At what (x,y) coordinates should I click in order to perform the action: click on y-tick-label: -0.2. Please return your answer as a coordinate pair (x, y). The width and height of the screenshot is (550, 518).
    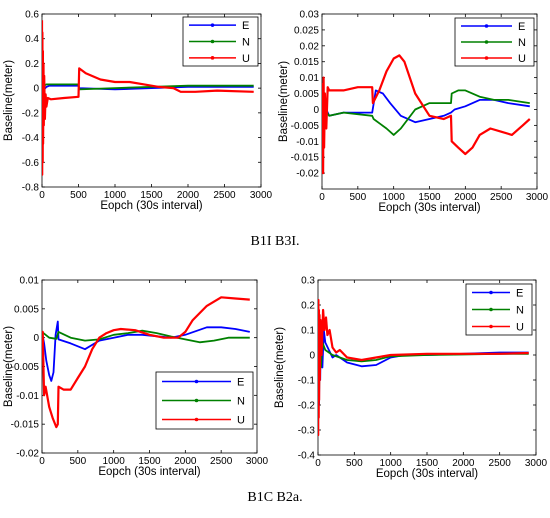
    Looking at the image, I should click on (307, 406).